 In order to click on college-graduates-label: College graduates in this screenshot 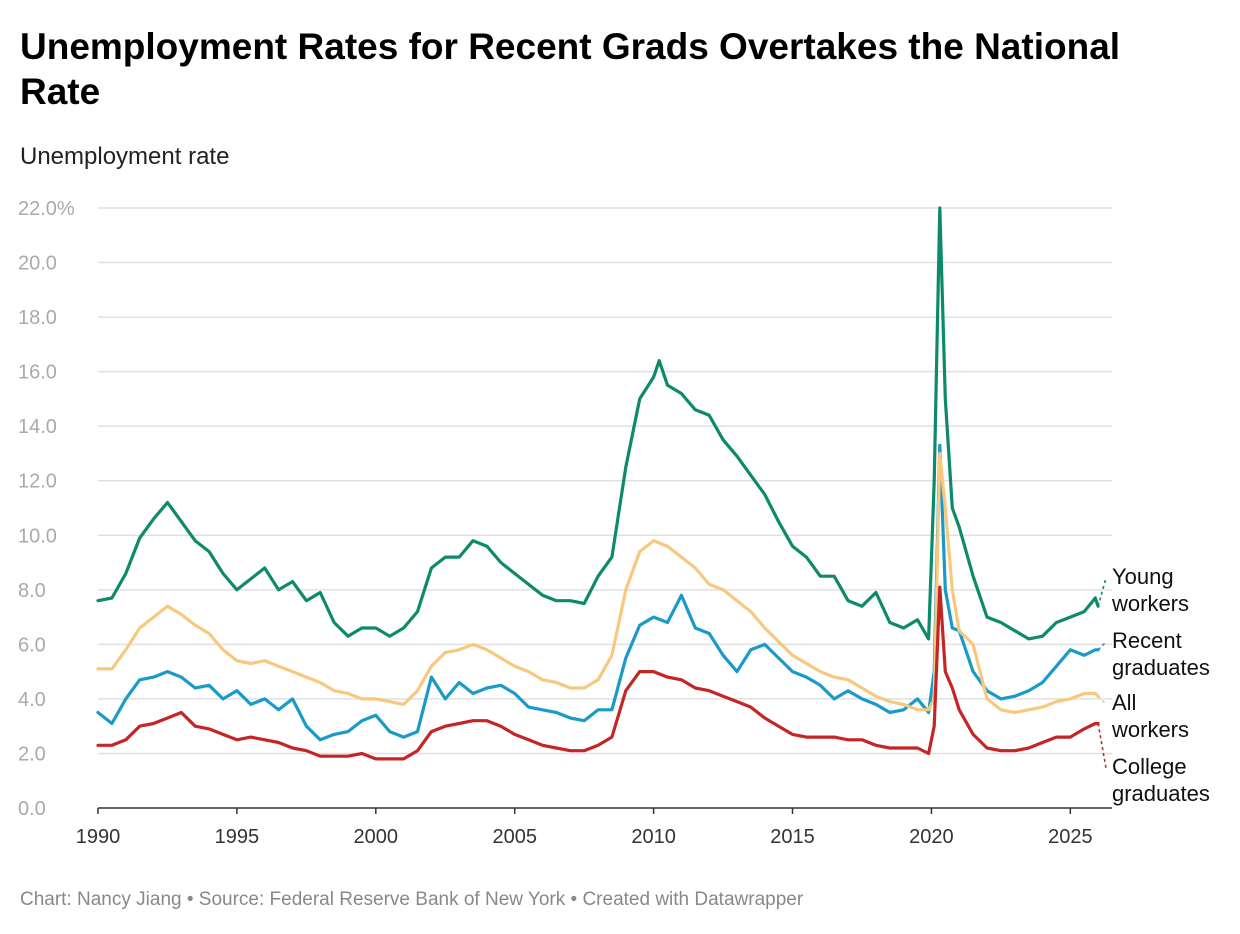, I will do `click(1161, 780)`.